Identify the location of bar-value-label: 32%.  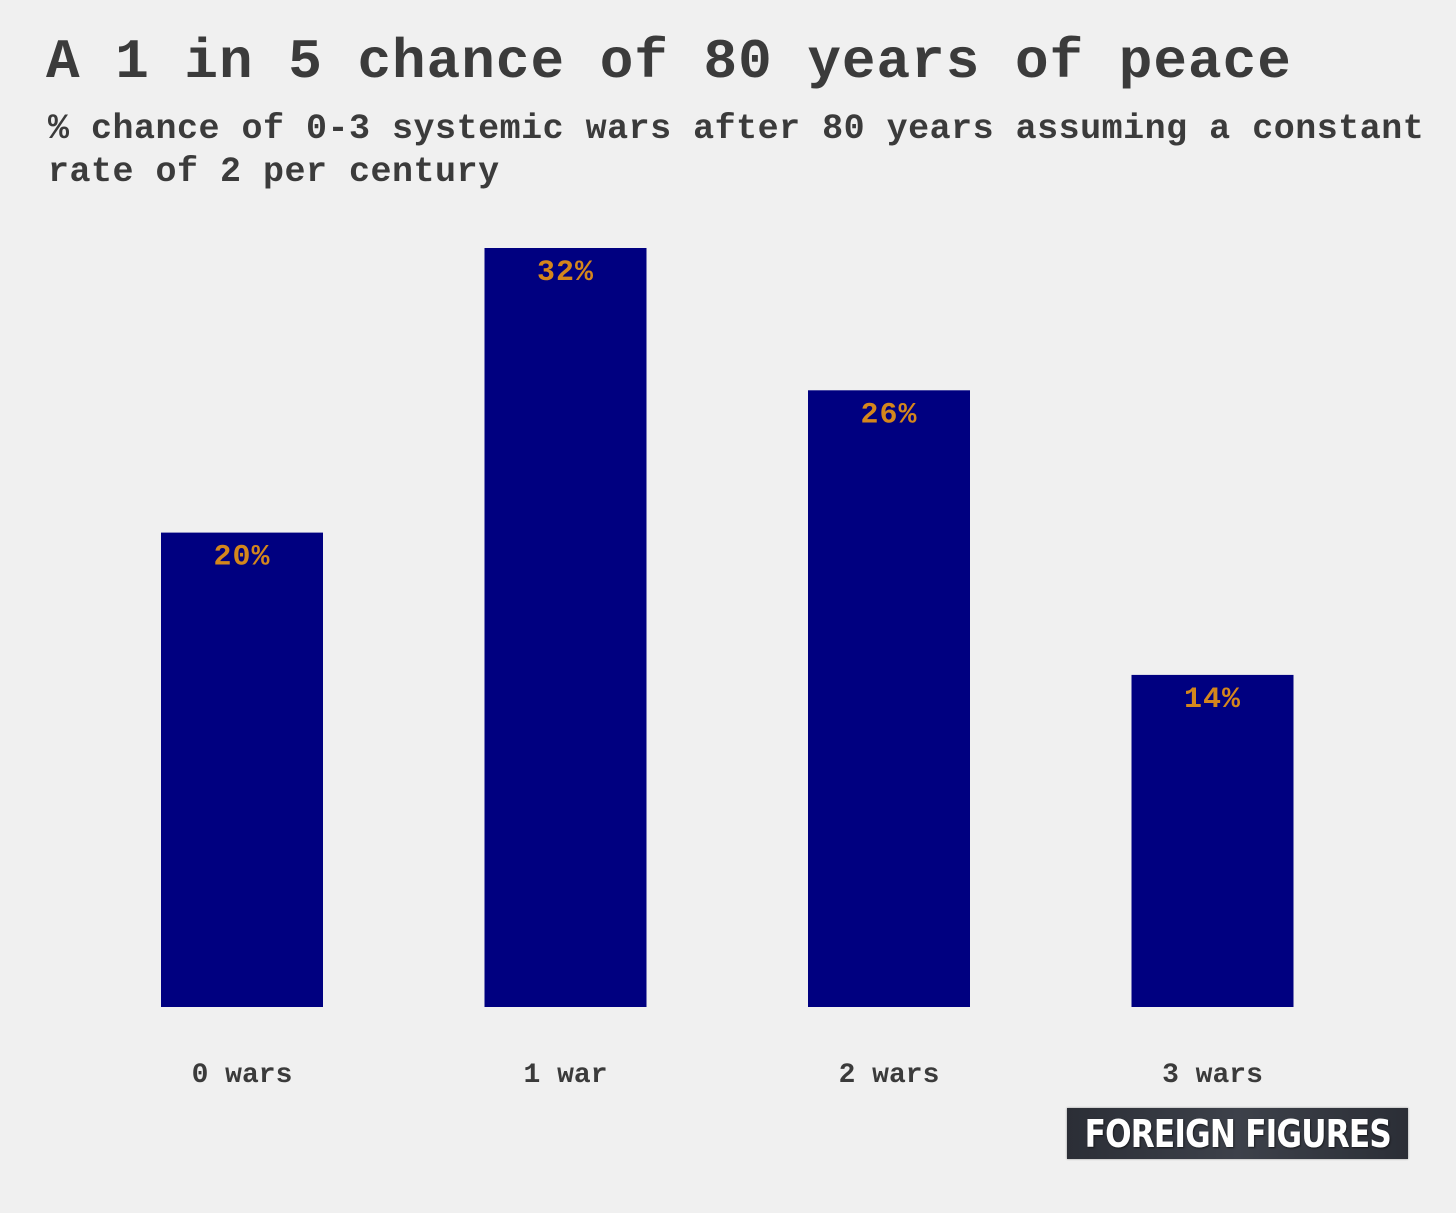
(565, 273).